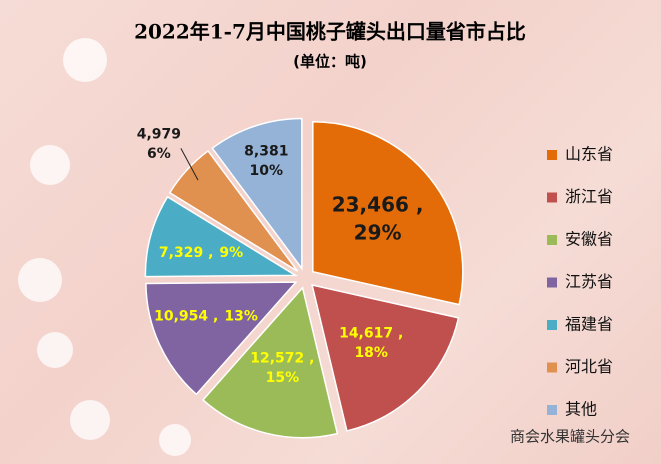 The image size is (661, 464). Describe the element at coordinates (330, 32) in the screenshot. I see `chart-title: 2022年1-7月中国桃子罐头出口量省市占比` at that location.